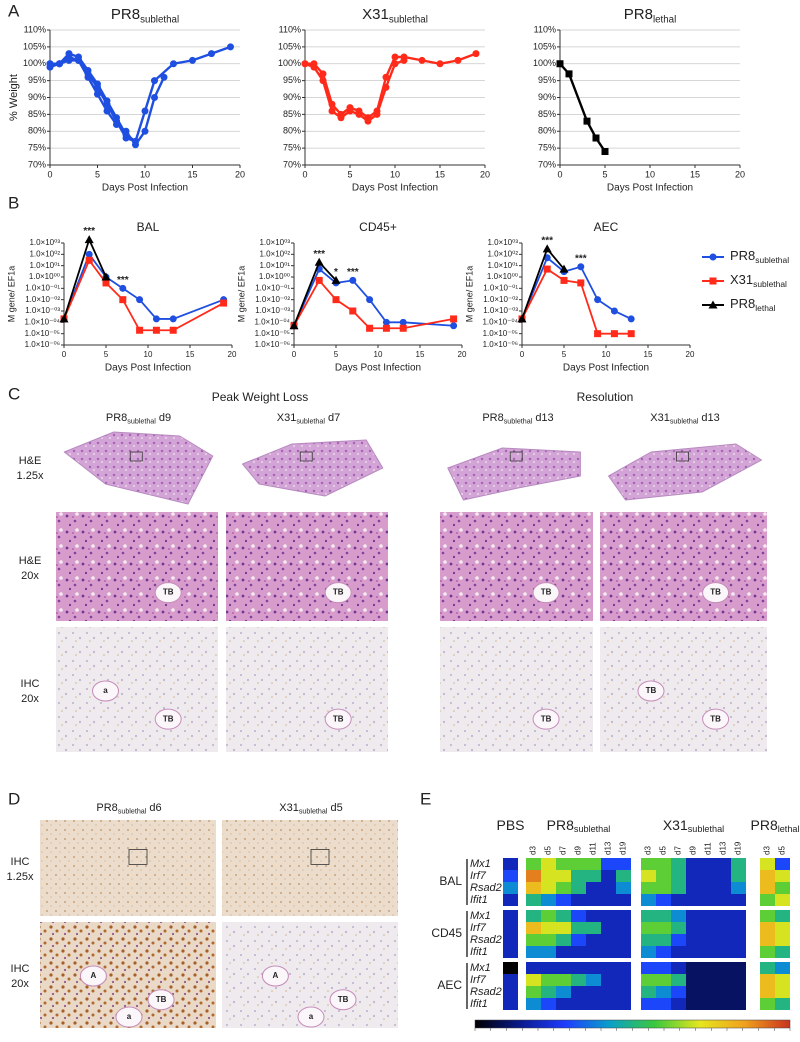 This screenshot has height=1042, width=800. What do you see at coordinates (581, 258) in the screenshot?
I see `annotation: ***` at bounding box center [581, 258].